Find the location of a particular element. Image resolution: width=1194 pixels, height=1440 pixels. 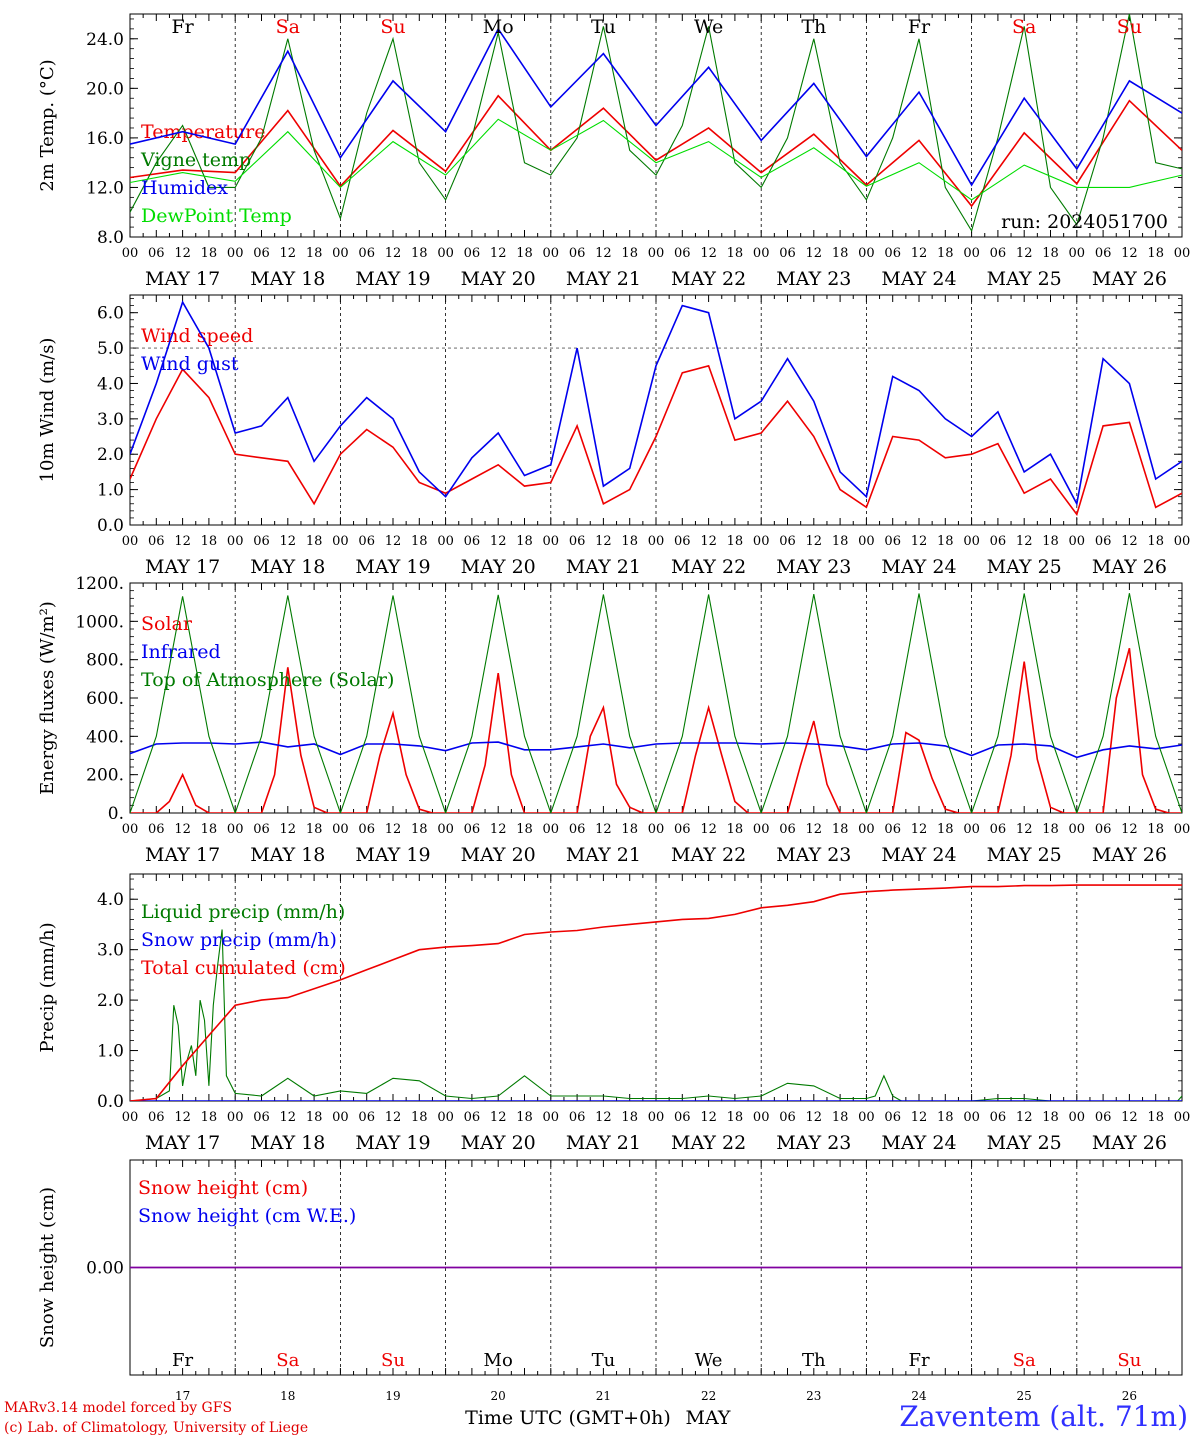

legend-snow-height-cm-: Snow height (cm) is located at coordinates (223, 1188).